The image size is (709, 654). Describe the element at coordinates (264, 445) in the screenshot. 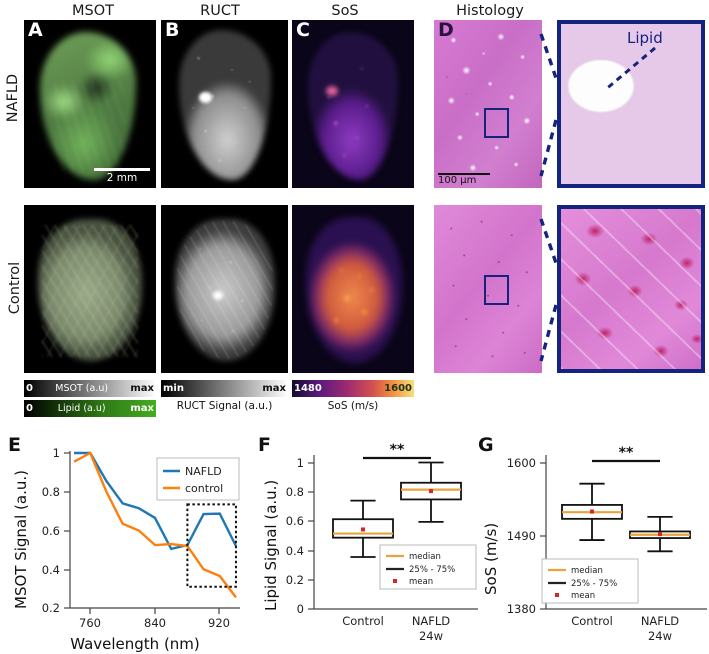

I see `panel-letter-f: F` at that location.